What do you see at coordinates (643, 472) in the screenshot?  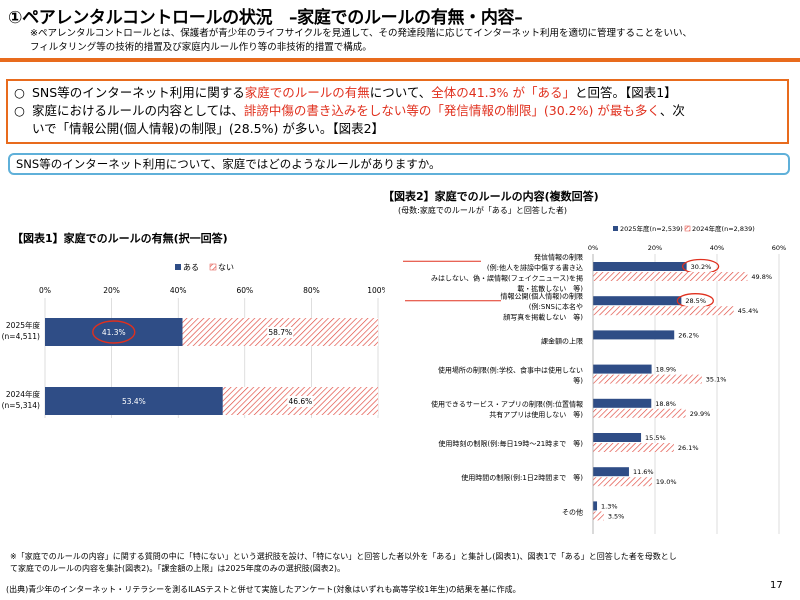 I see `data-label: 11.6%` at bounding box center [643, 472].